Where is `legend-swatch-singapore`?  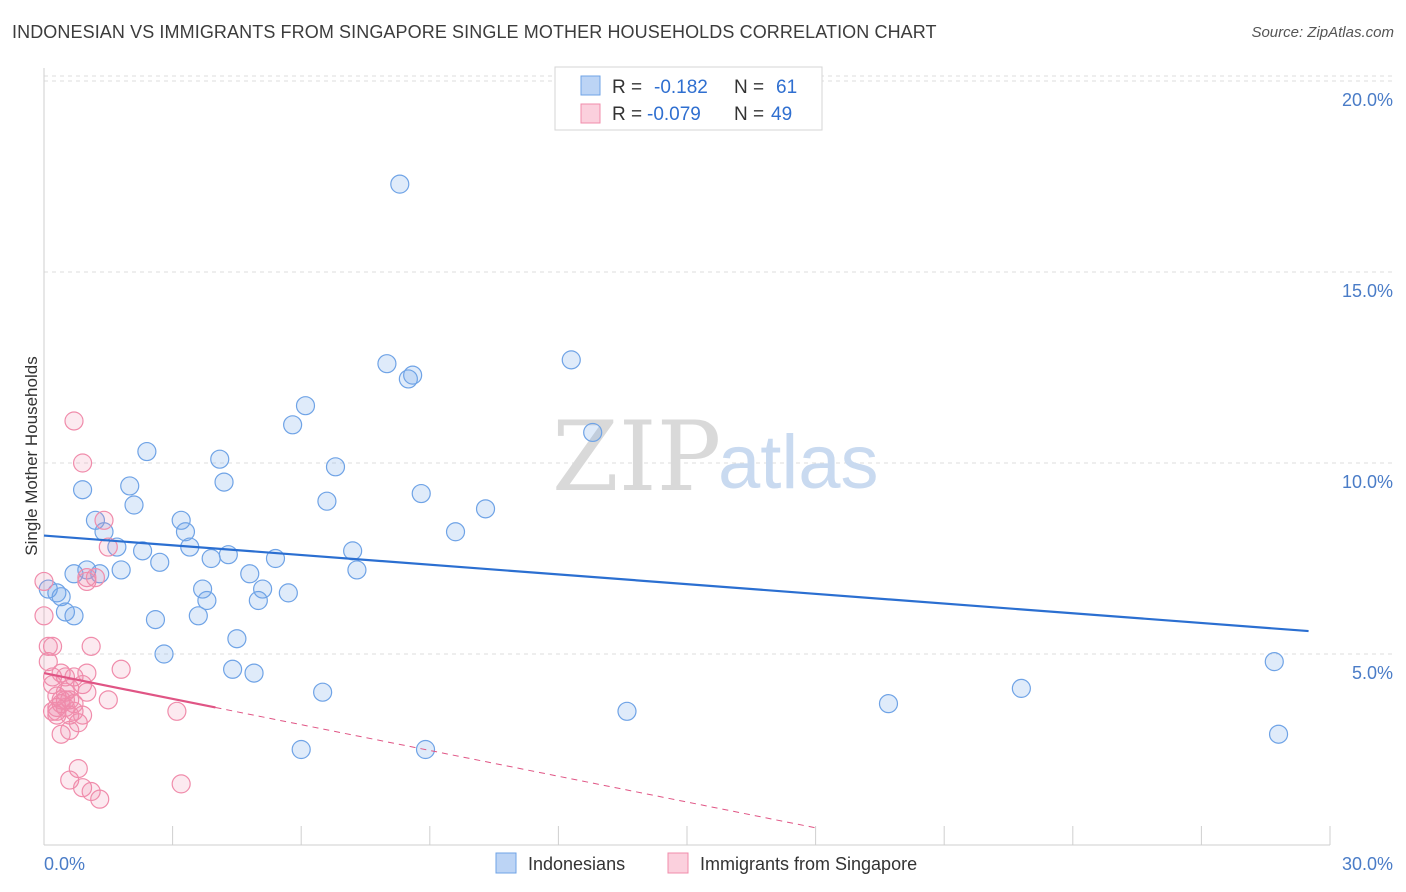
legend-swatch-singapore is located at coordinates (590, 113).